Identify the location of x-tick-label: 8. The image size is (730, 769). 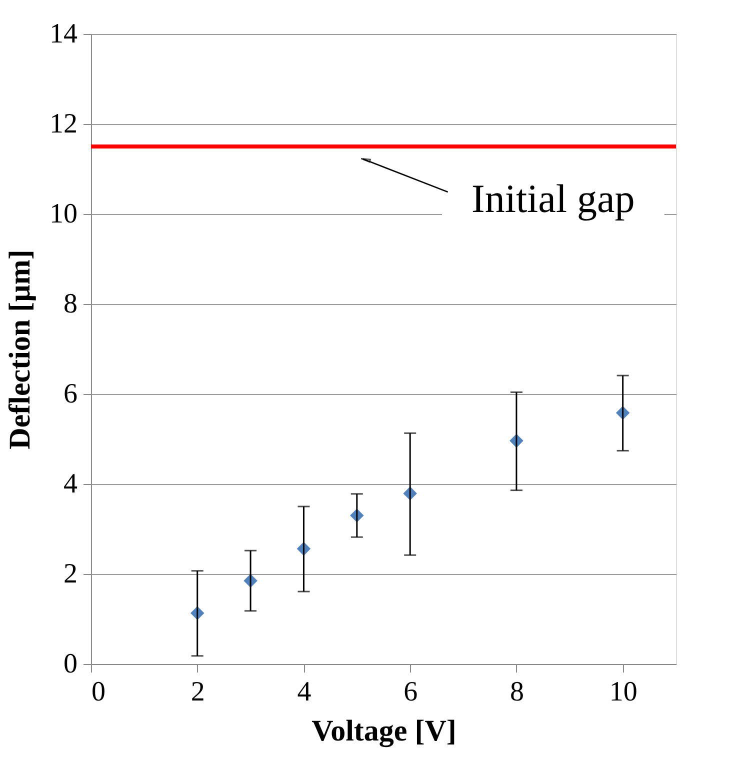
(517, 692).